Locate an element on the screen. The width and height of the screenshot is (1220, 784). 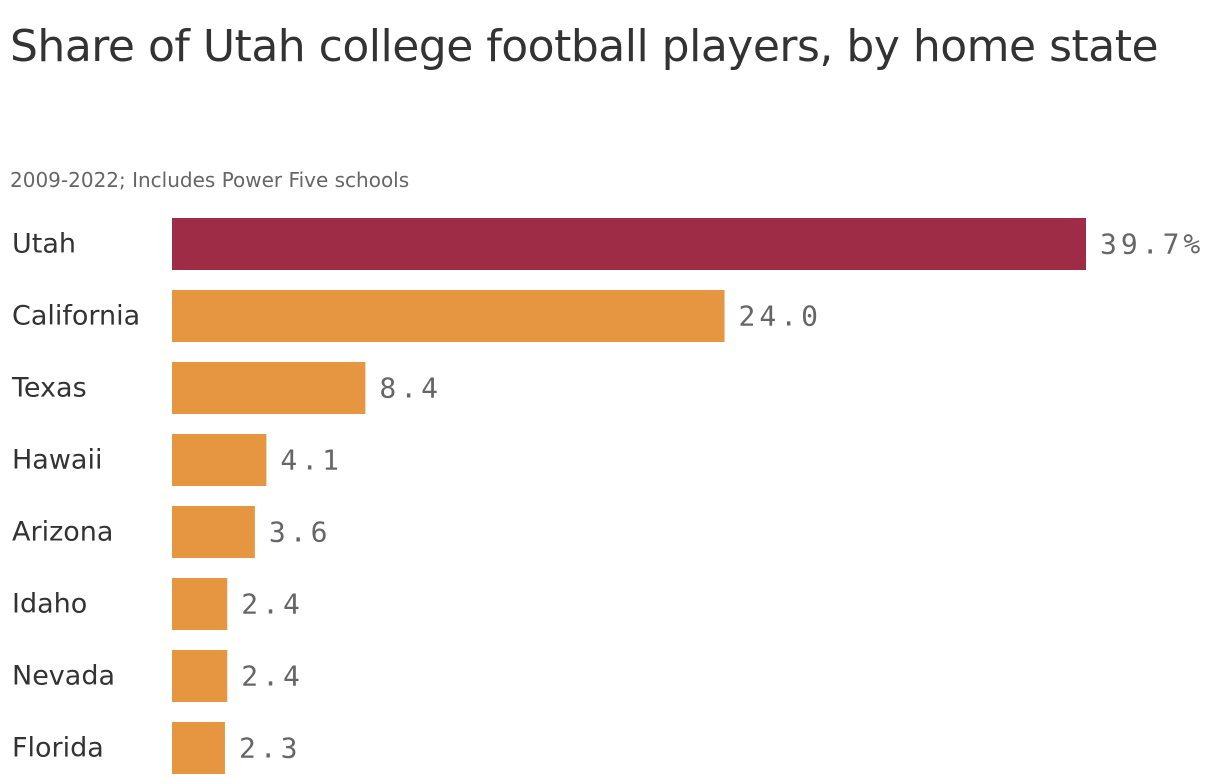
category-label-hawaii: Hawaii is located at coordinates (57, 460).